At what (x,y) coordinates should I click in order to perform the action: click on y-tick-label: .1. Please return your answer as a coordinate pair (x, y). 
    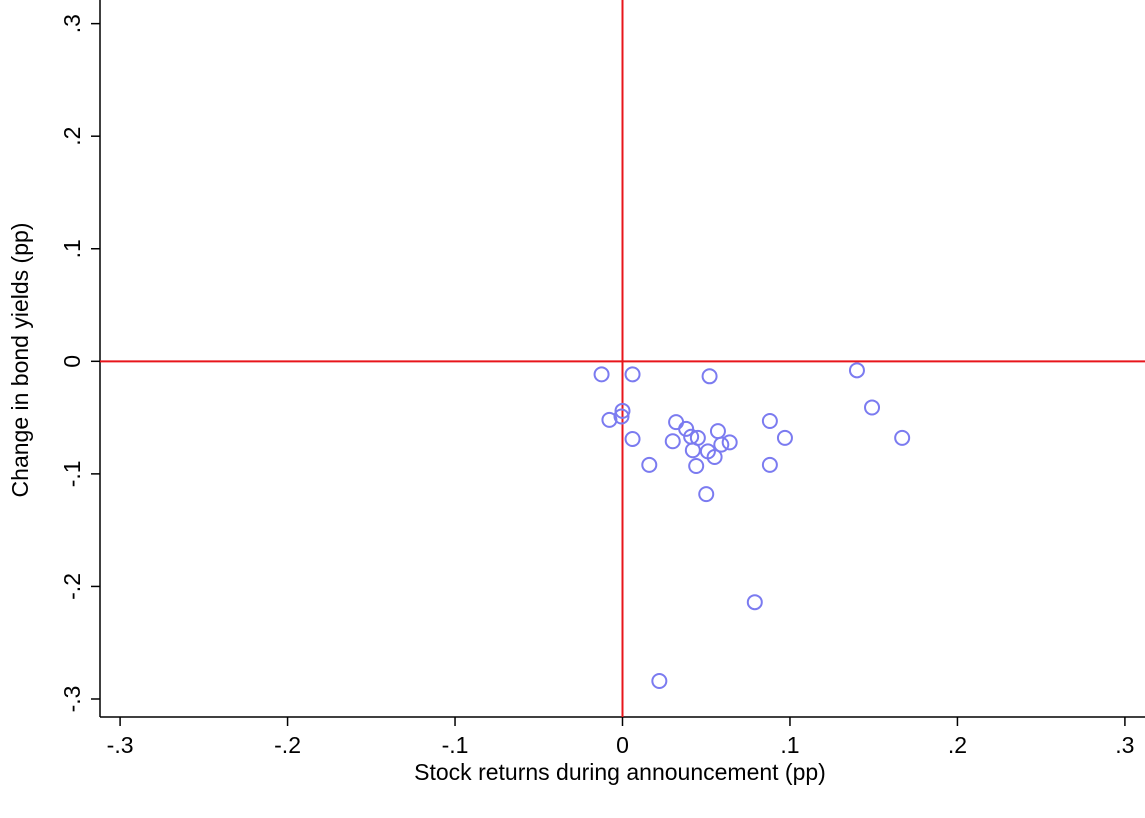
    Looking at the image, I should click on (72, 248).